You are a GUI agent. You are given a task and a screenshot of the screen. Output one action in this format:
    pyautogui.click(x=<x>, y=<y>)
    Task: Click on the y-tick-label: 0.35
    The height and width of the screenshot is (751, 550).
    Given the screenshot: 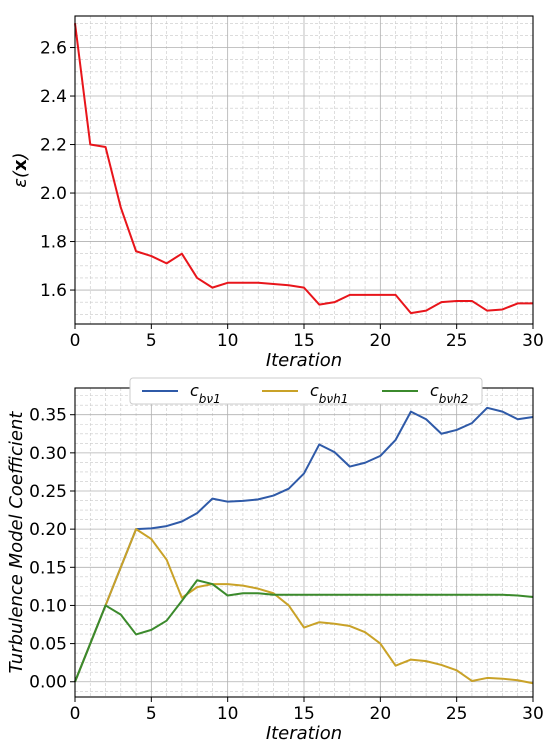 What is the action you would take?
    pyautogui.click(x=48, y=416)
    